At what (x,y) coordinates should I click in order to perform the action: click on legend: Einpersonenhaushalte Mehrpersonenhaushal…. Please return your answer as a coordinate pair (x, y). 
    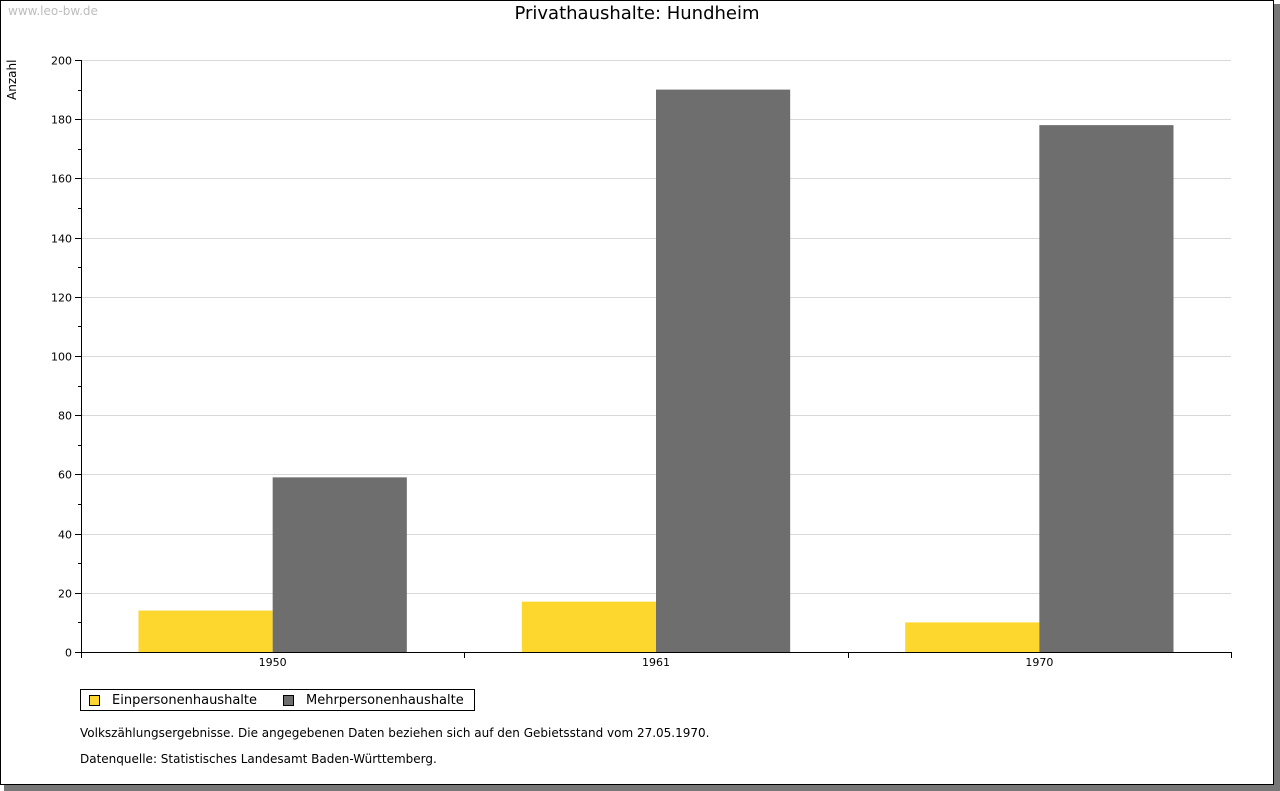
    Looking at the image, I should click on (277, 700).